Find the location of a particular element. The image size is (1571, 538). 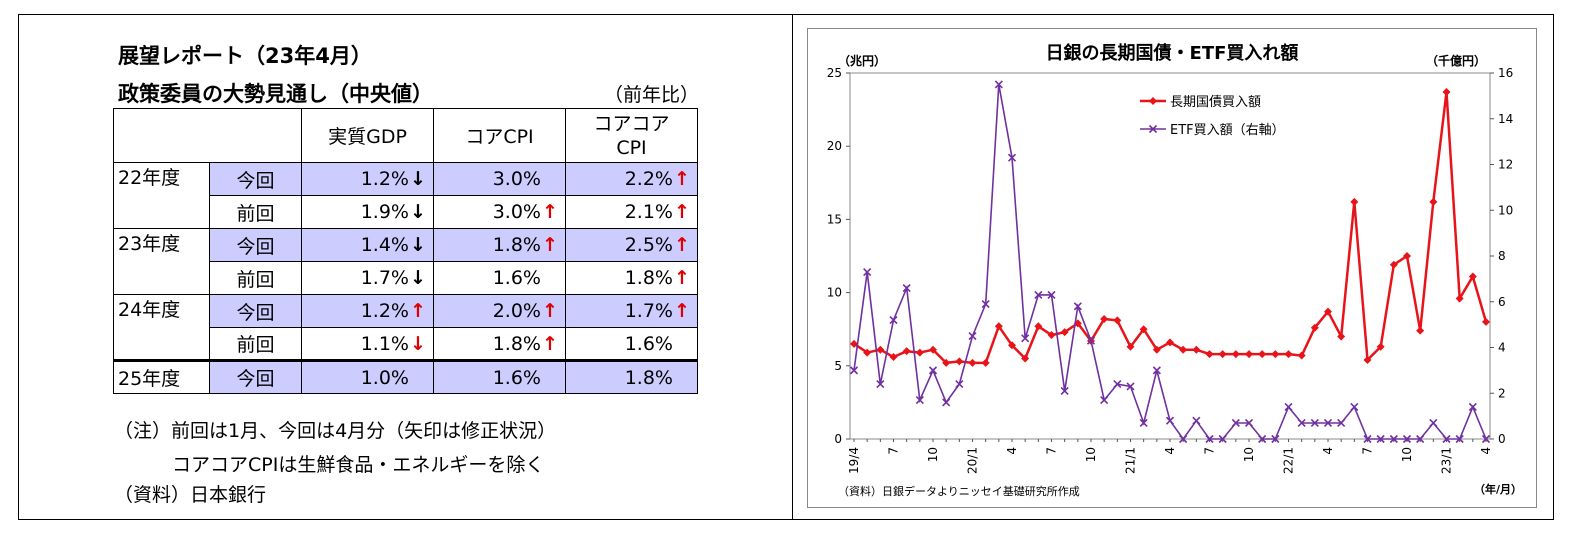

note-revision: （注）前回は1月、今回は4月分（矢印は修正状況） is located at coordinates (335, 431).